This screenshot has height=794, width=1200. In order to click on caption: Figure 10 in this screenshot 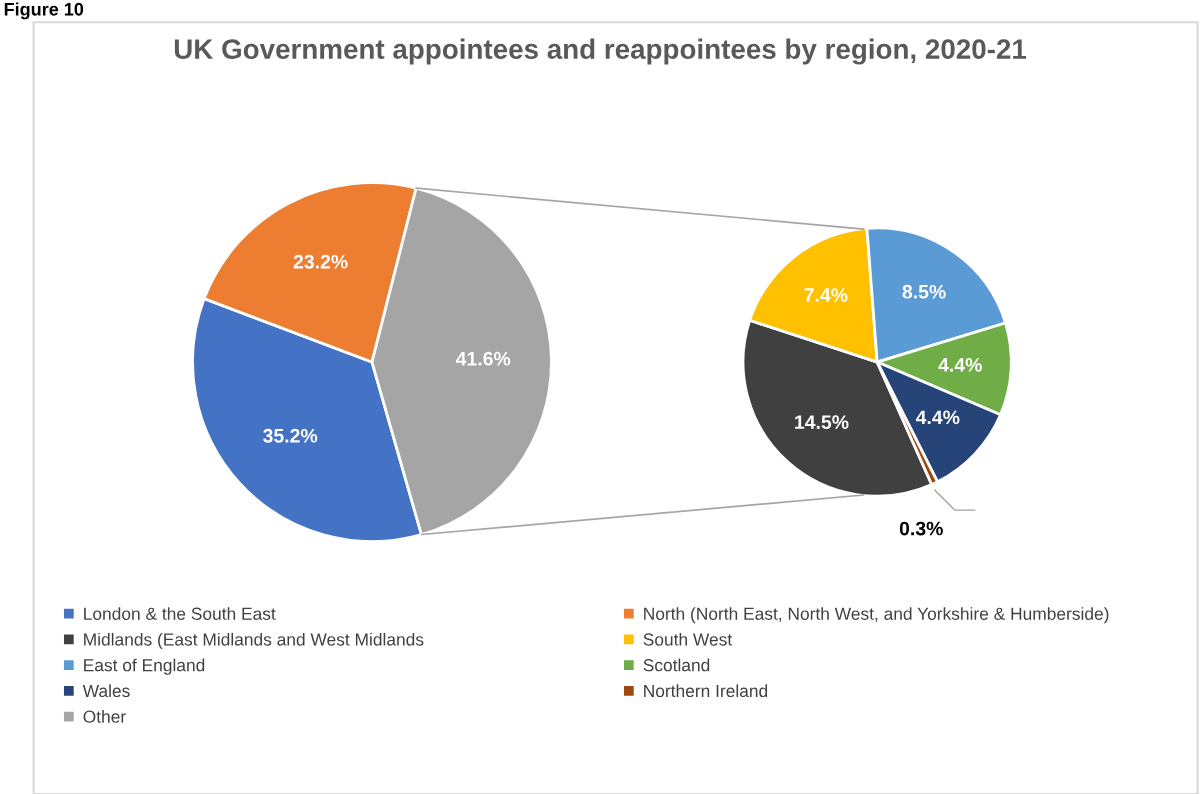, I will do `click(44, 11)`.